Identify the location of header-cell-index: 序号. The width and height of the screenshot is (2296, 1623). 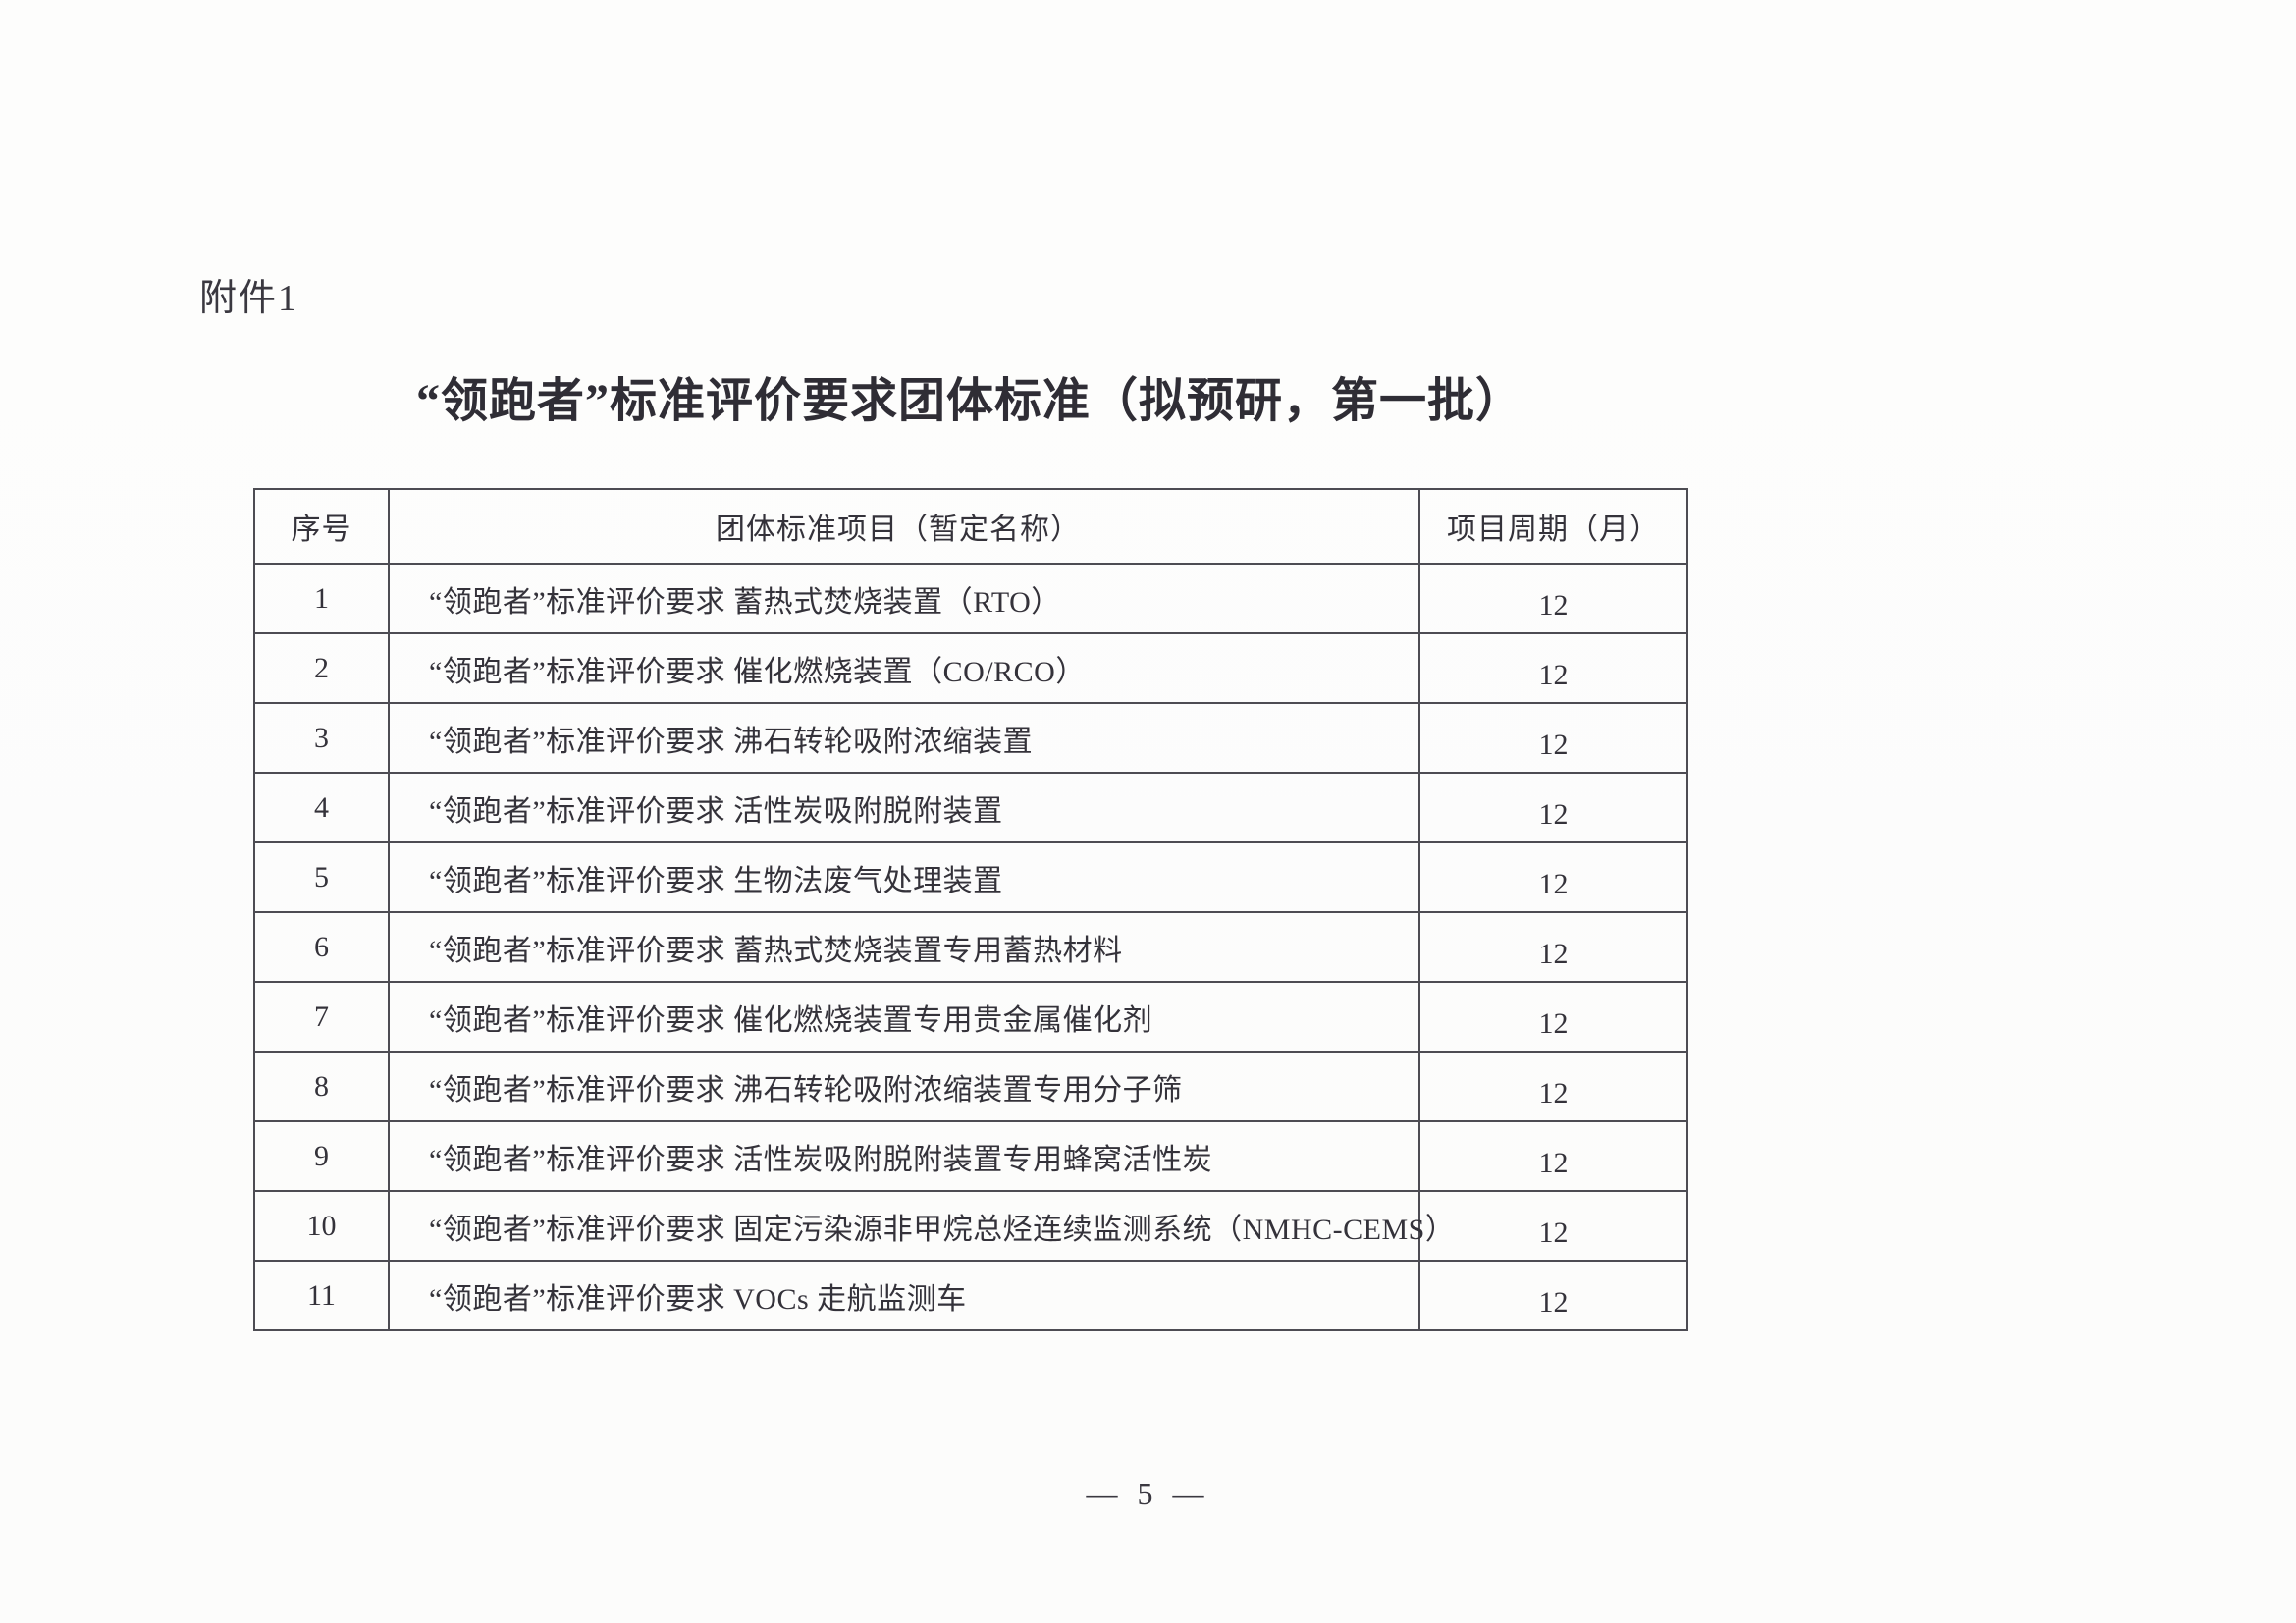
(321, 527).